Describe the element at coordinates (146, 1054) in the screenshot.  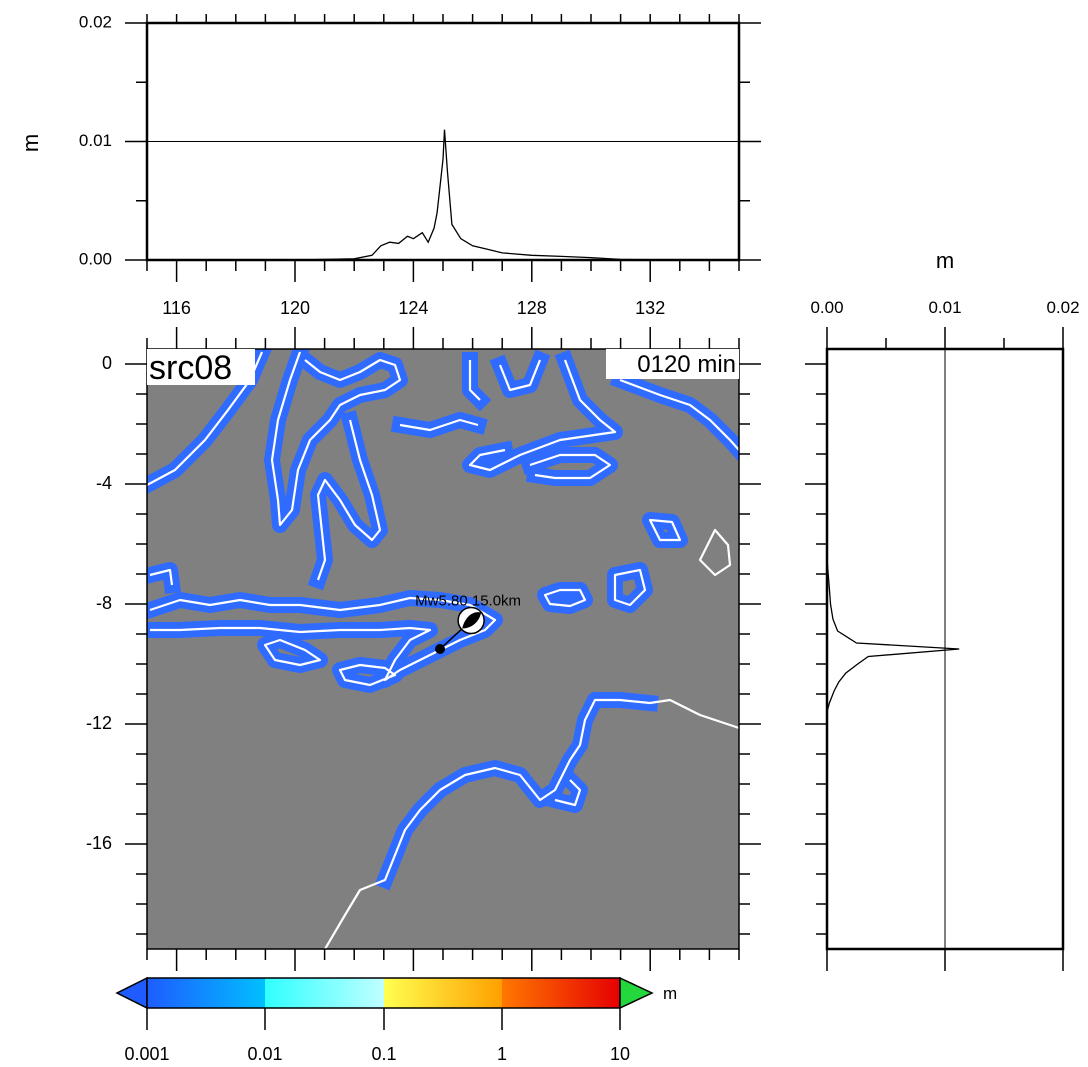
I see `colorbar-label: 0.001` at that location.